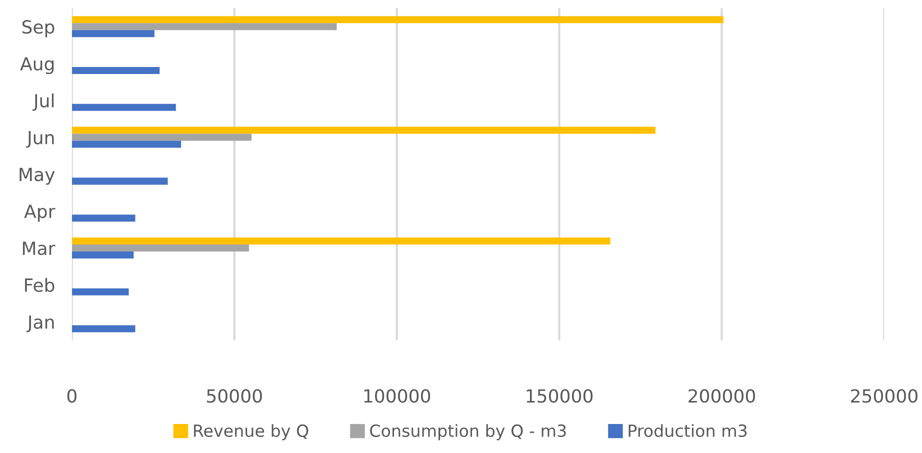 This screenshot has width=922, height=453. Describe the element at coordinates (251, 432) in the screenshot. I see `legend-label: Revenue by Q` at that location.